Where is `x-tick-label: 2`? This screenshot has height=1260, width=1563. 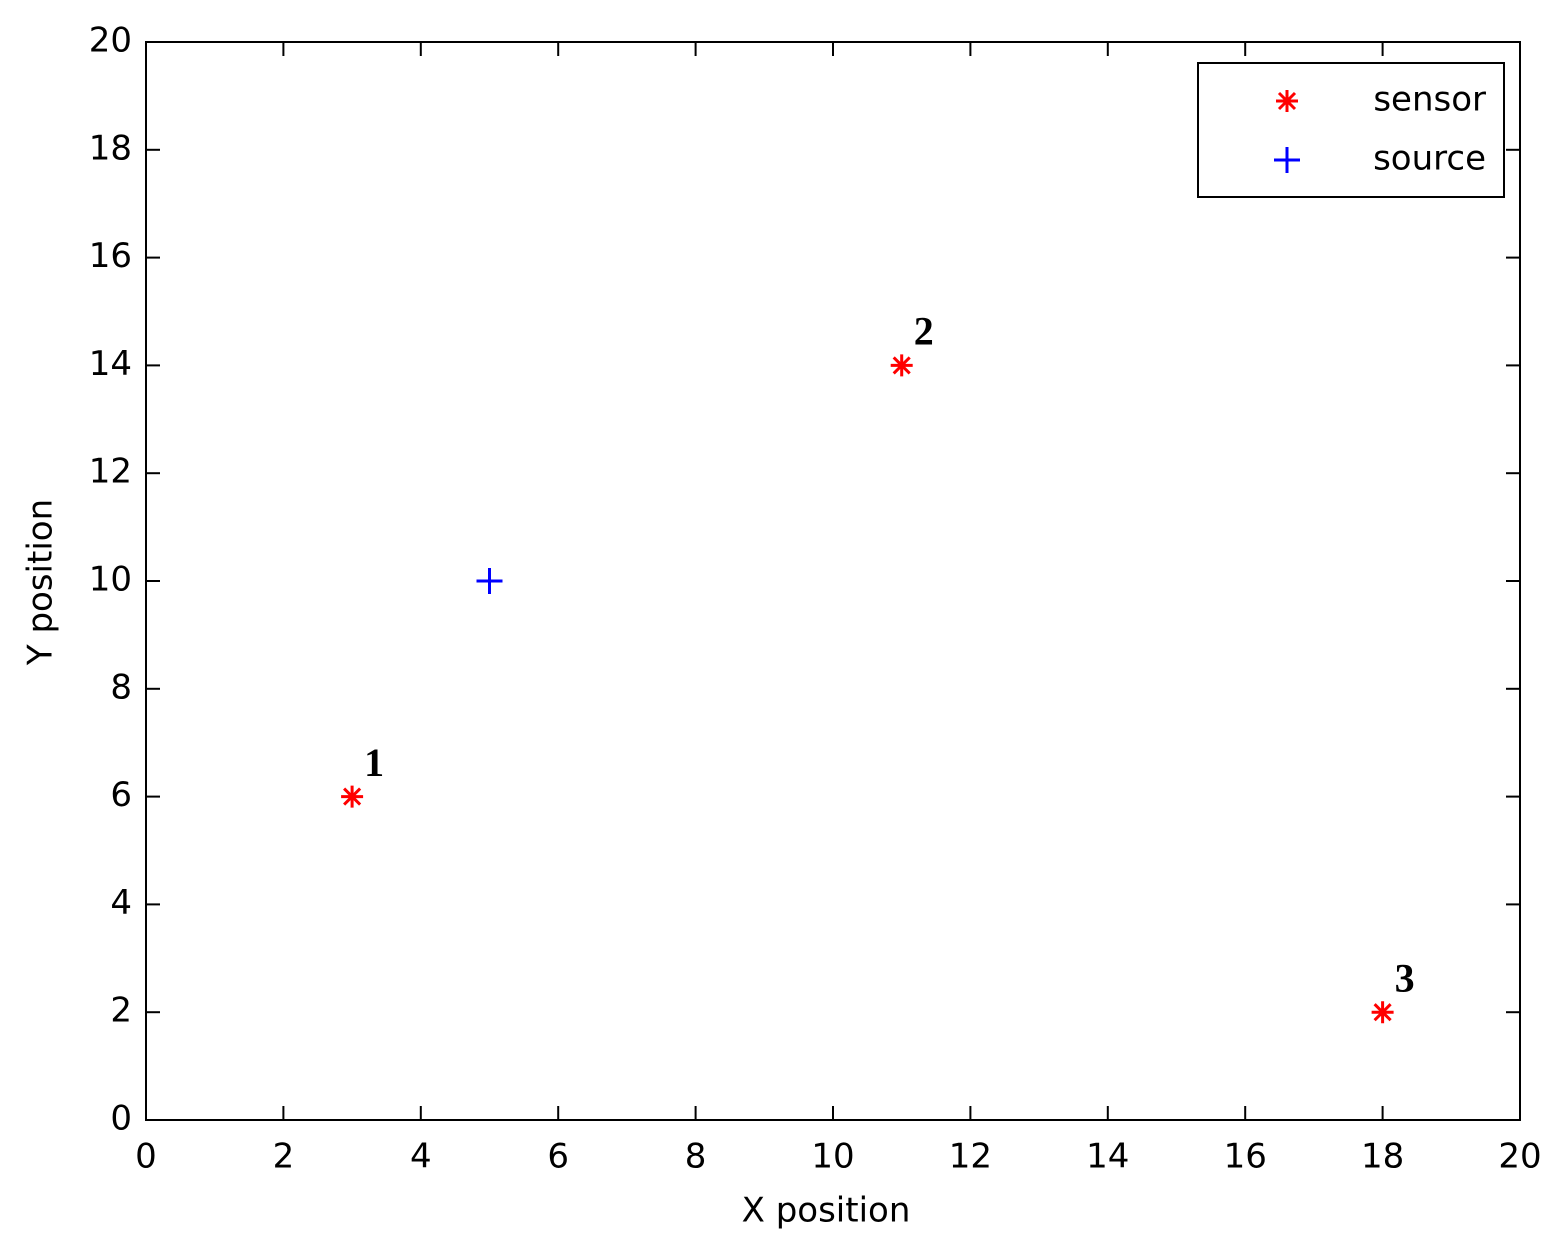 x-tick-label: 2 is located at coordinates (284, 1157).